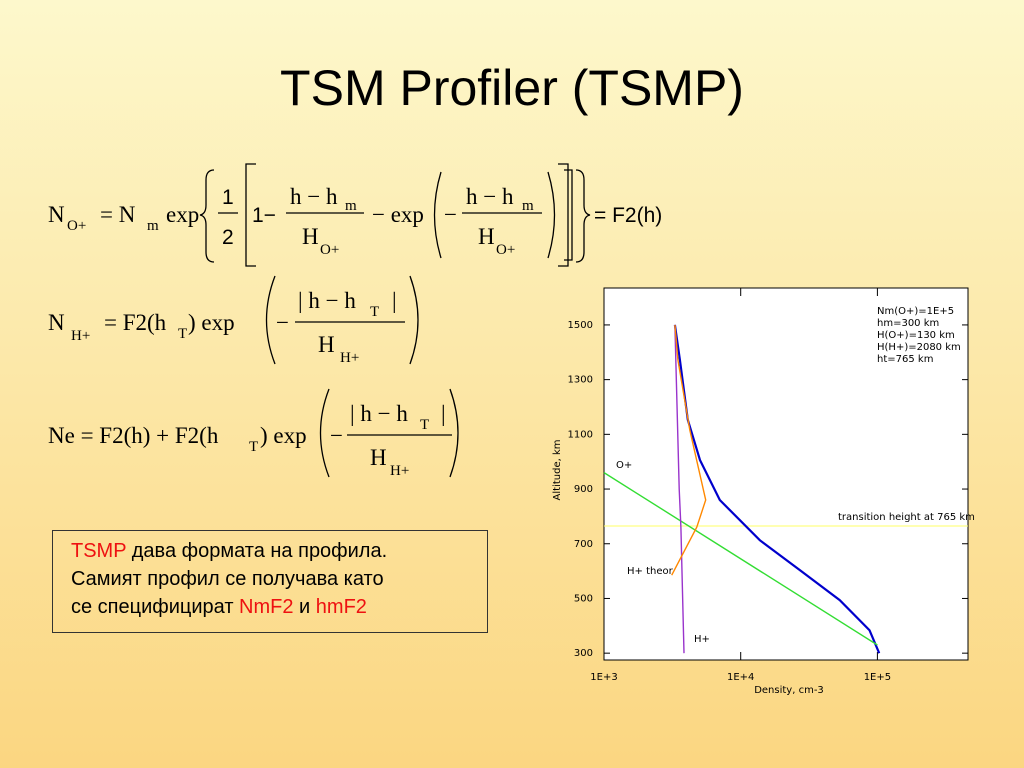  I want to click on eq-text: 1−, so click(264, 215).